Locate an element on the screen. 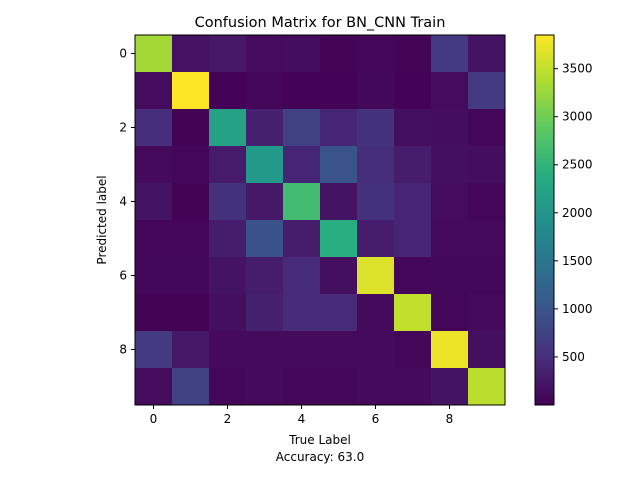 This screenshot has width=640, height=480. x-tick-label: 0 is located at coordinates (154, 419).